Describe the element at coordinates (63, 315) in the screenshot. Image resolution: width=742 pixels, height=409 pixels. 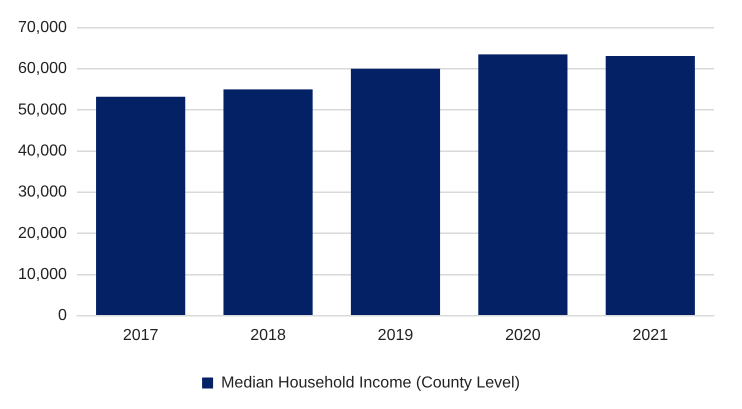
I see `y-tick-label: 0` at that location.